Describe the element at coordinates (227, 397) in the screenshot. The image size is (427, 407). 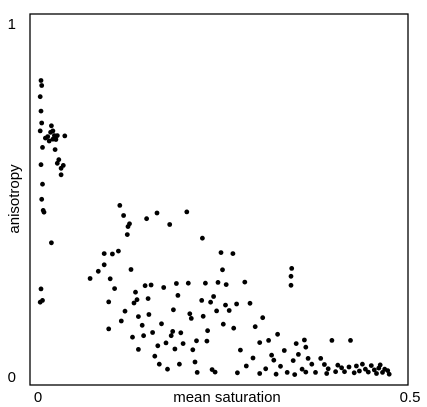
I see `x-axis-label: mean saturation` at that location.